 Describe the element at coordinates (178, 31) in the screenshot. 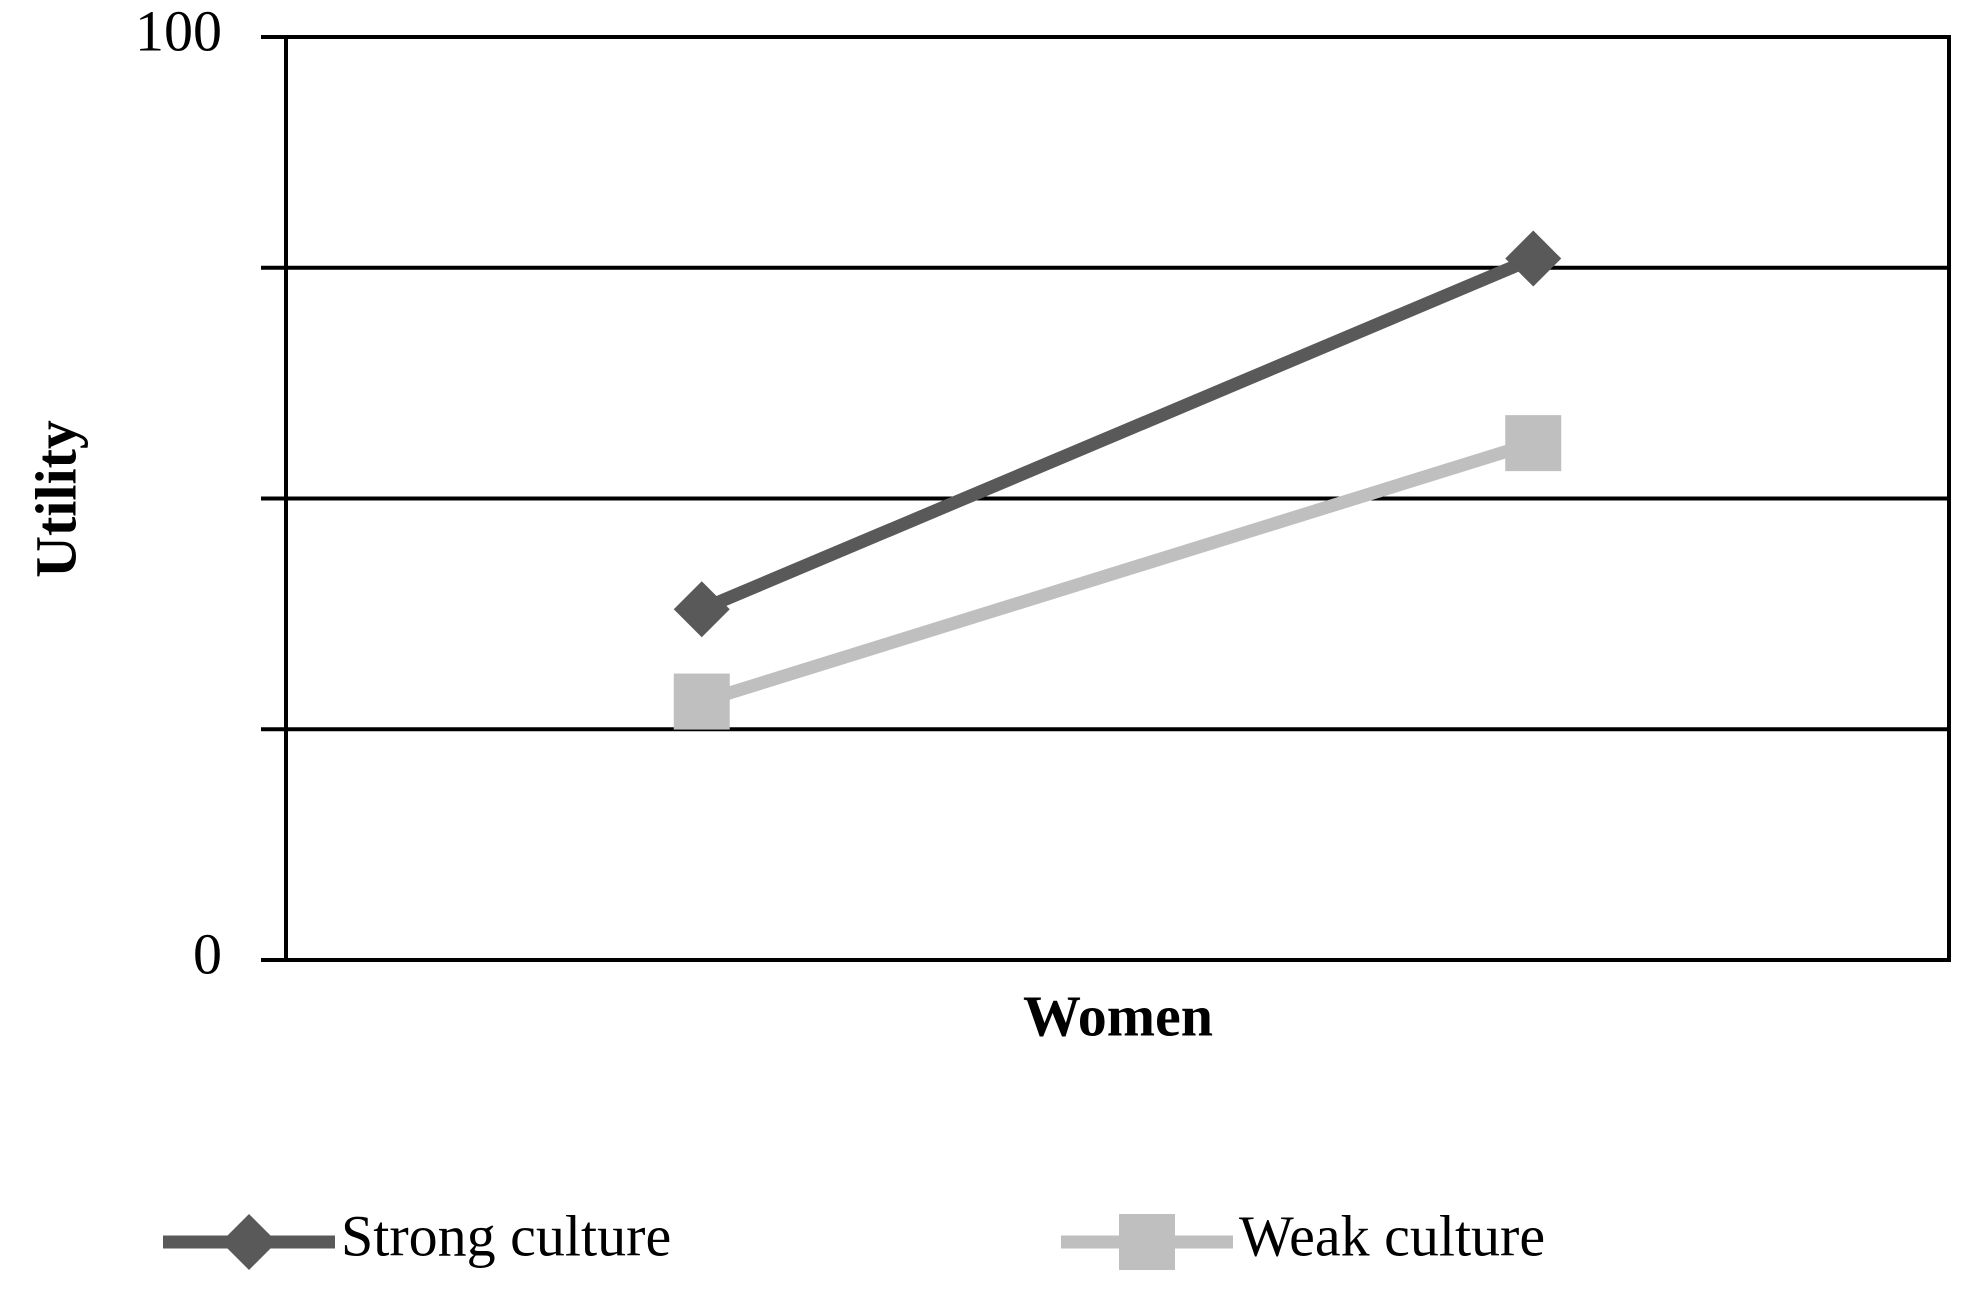

I see `y-tick-label: 100` at that location.